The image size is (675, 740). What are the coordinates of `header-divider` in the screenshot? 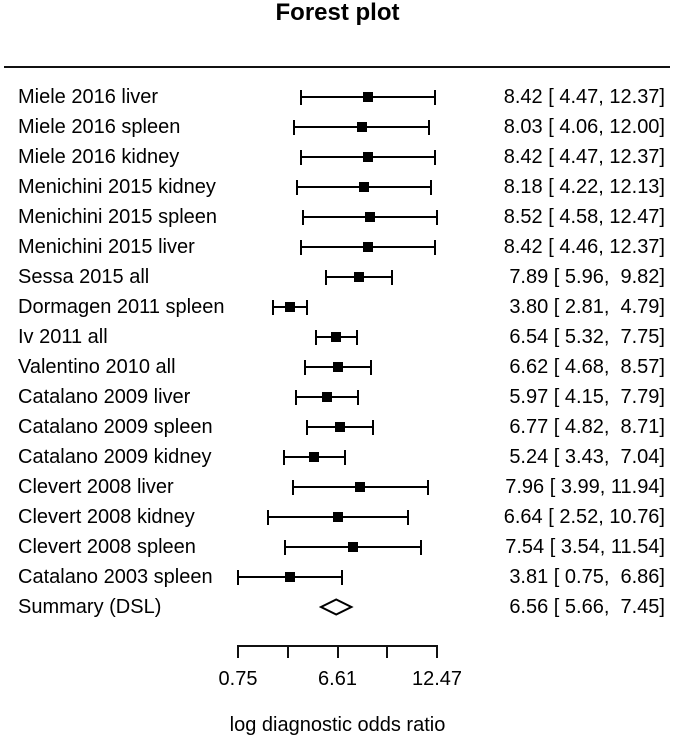 It's located at (337, 67).